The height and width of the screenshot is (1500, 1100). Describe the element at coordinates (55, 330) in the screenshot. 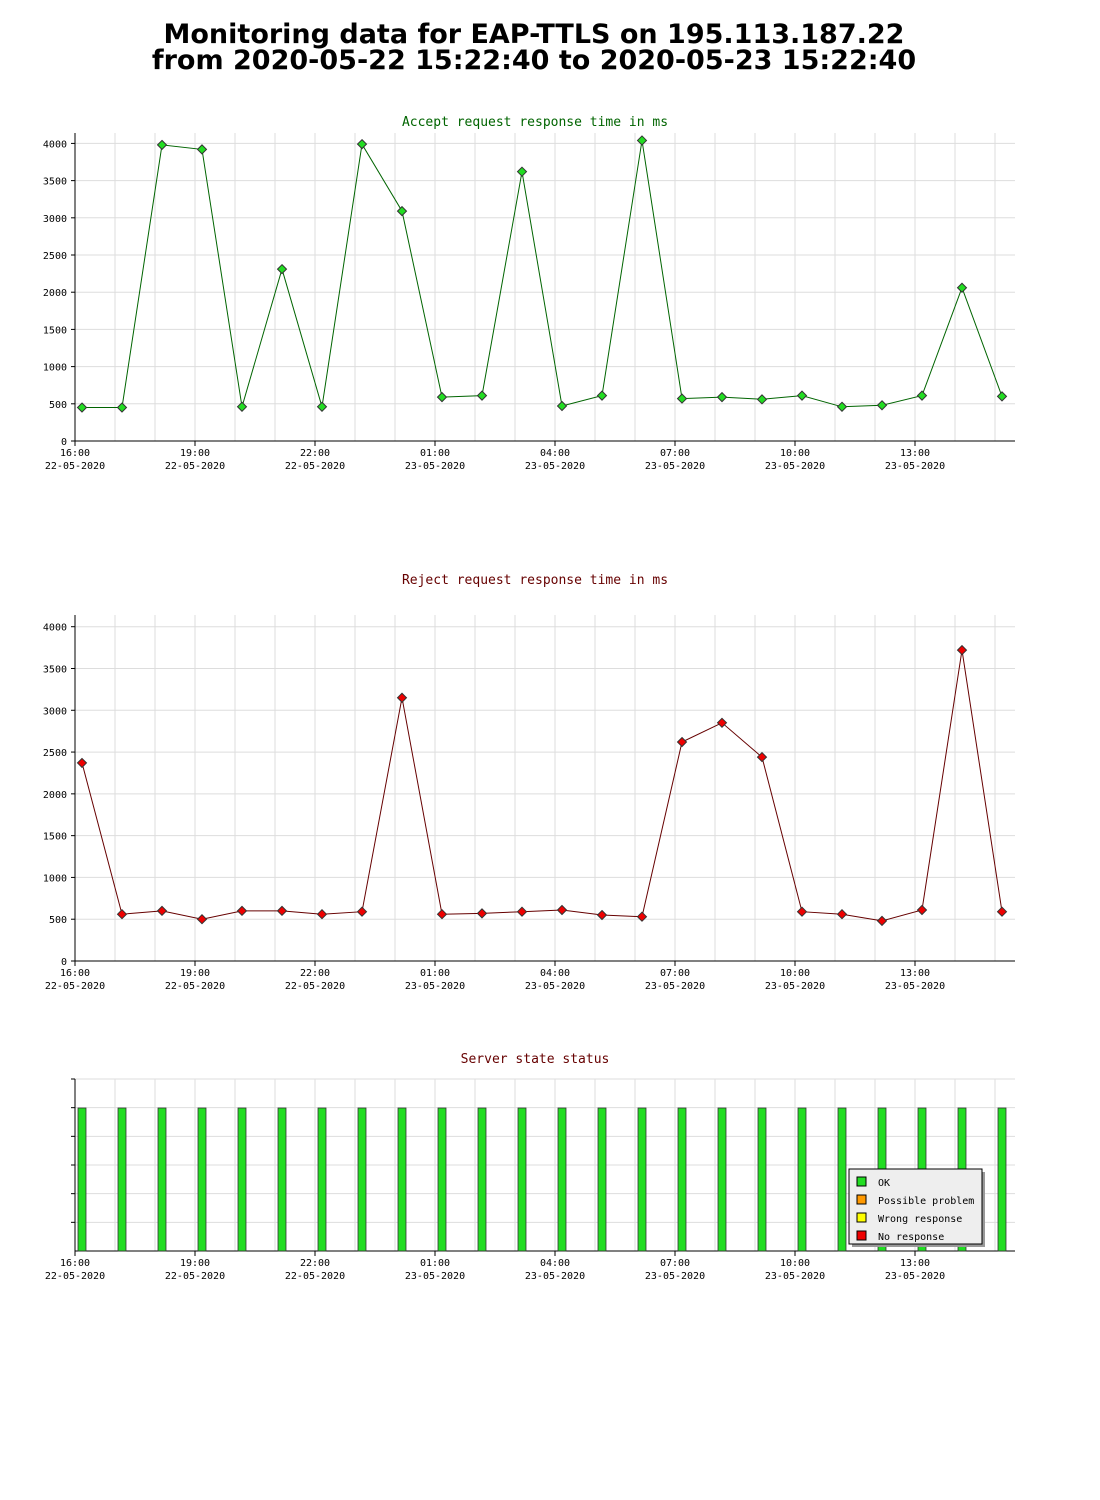

I see `accept-chart-y-tick-label: 1500` at that location.